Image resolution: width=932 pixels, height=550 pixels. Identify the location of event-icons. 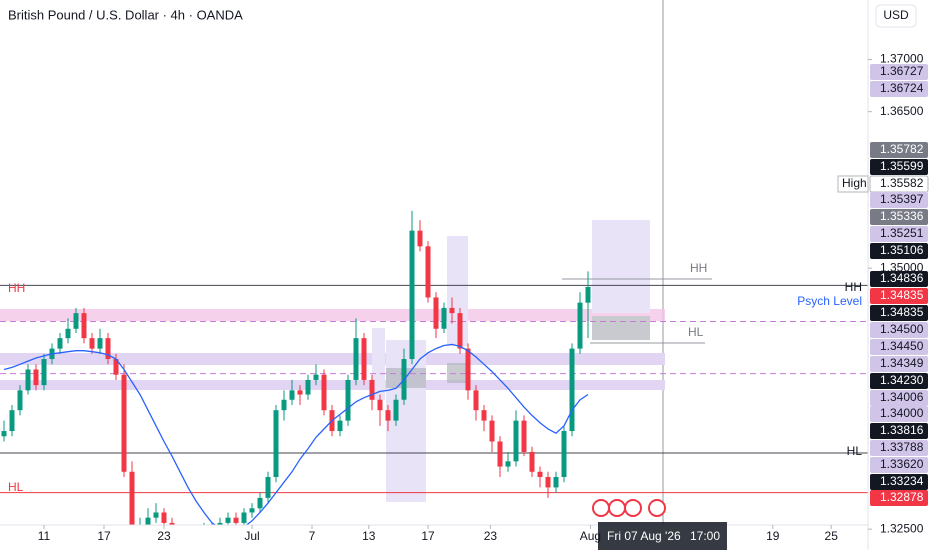
(629, 508).